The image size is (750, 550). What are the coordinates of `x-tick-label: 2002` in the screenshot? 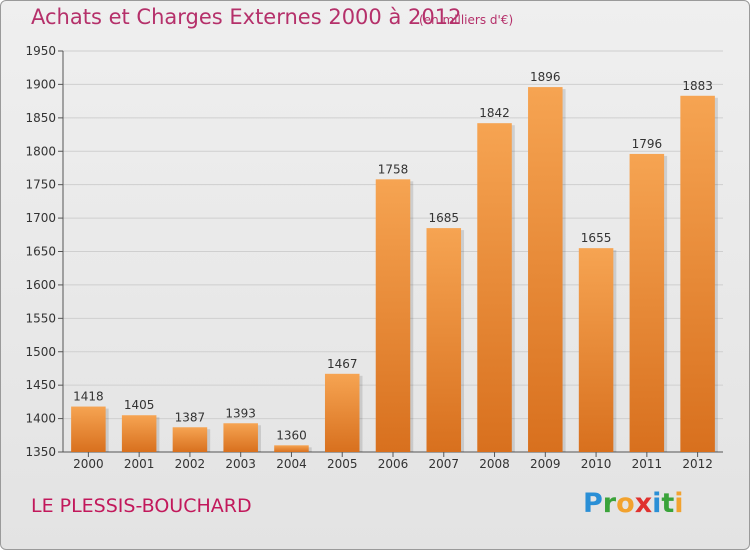 It's located at (190, 464).